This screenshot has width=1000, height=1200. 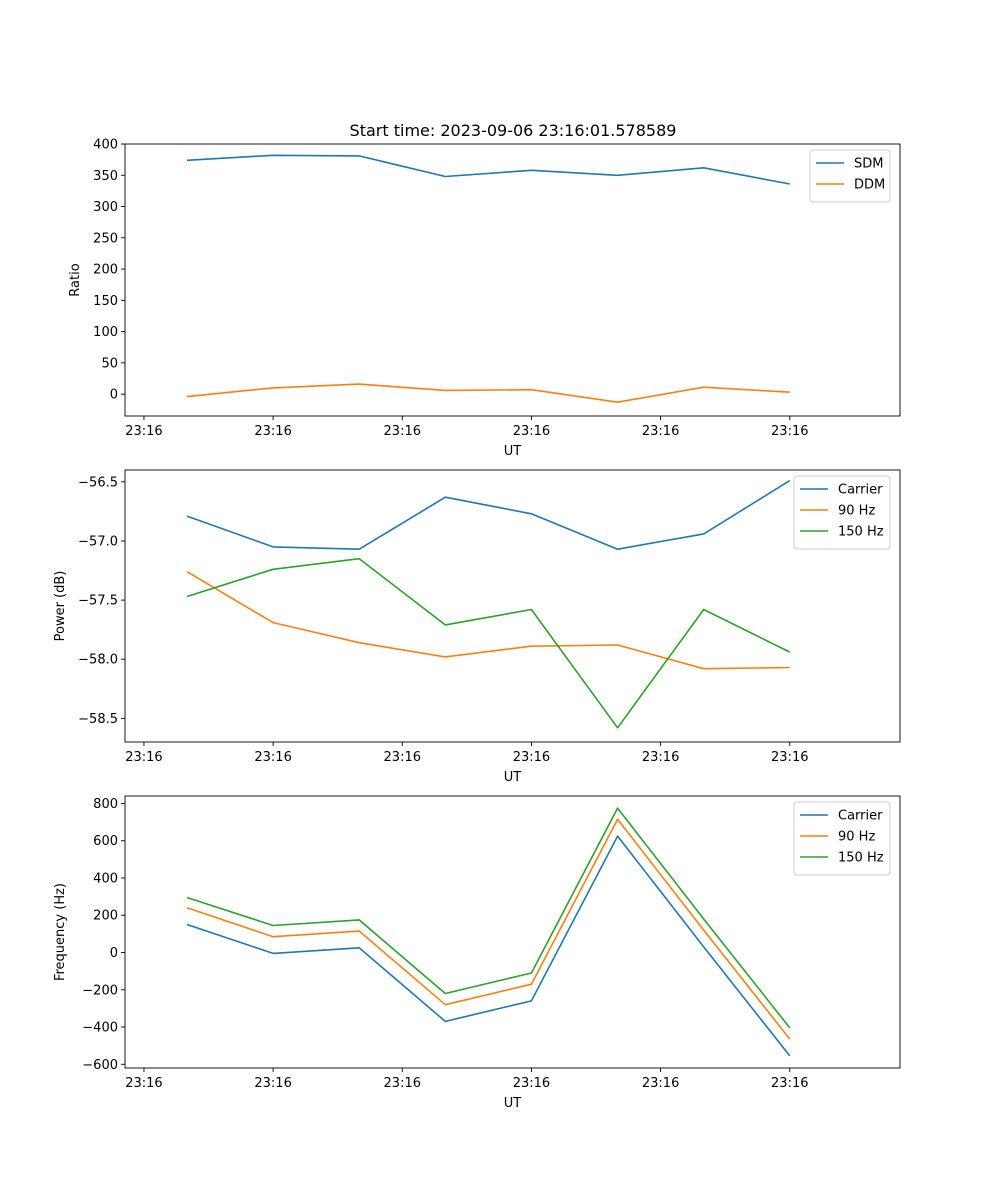 I want to click on legend-entry: DDM, so click(x=869, y=185).